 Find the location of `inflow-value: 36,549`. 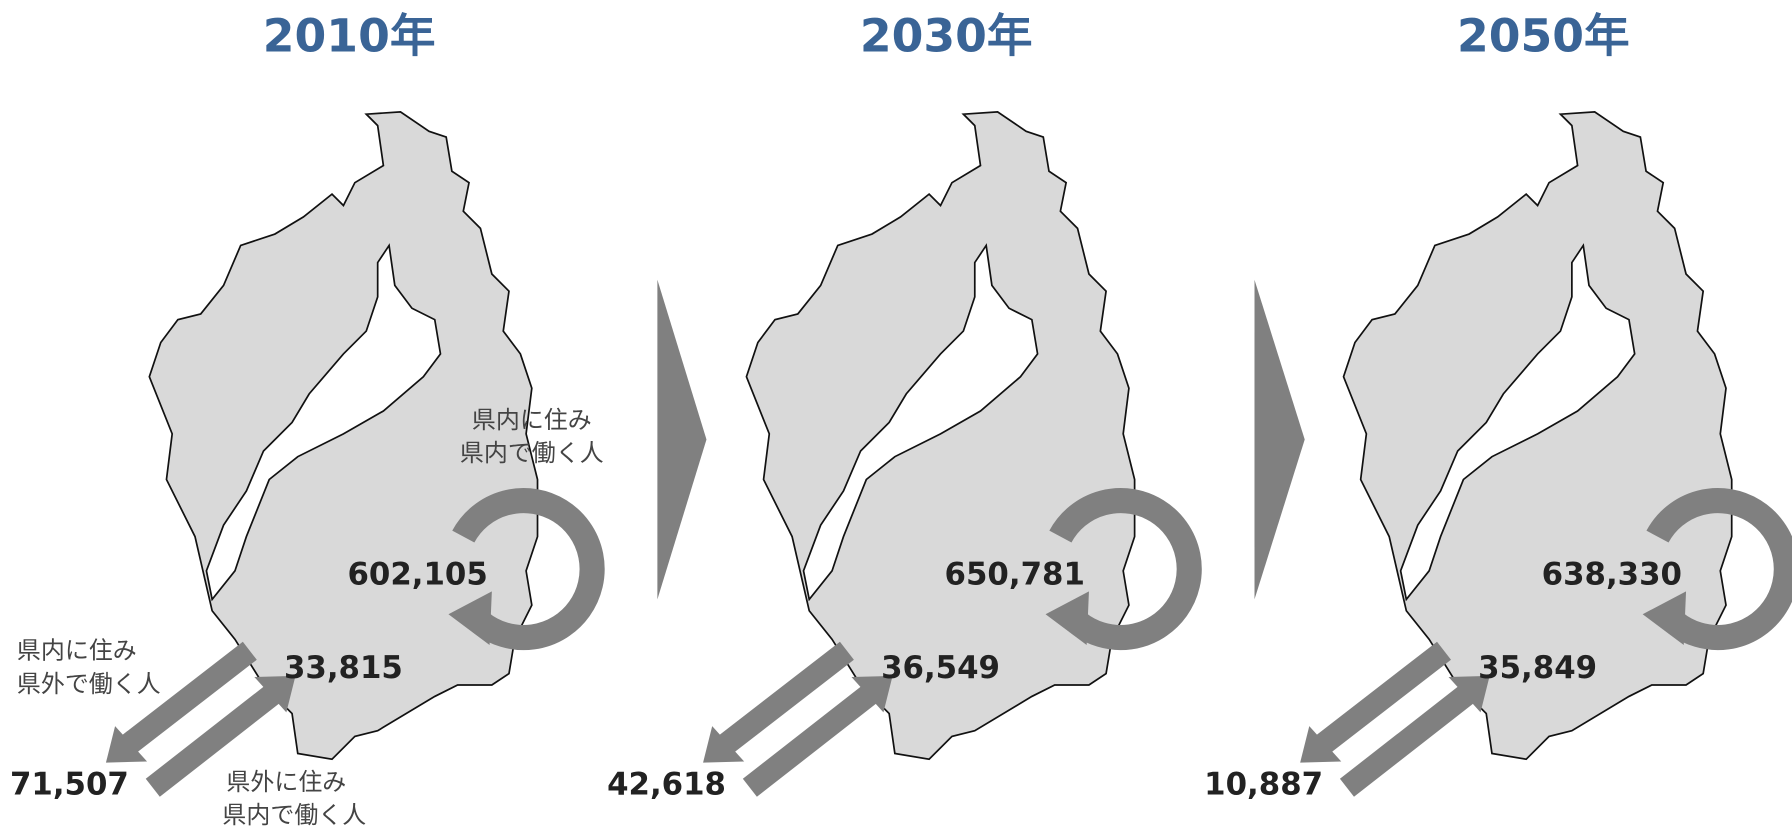

inflow-value: 36,549 is located at coordinates (940, 668).